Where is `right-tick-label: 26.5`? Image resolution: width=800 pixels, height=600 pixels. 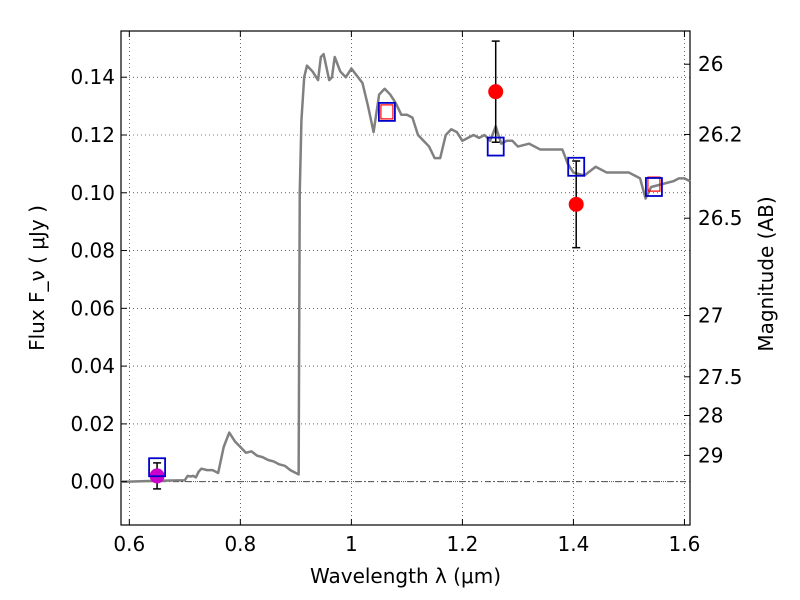
right-tick-label: 26.5 is located at coordinates (720, 218).